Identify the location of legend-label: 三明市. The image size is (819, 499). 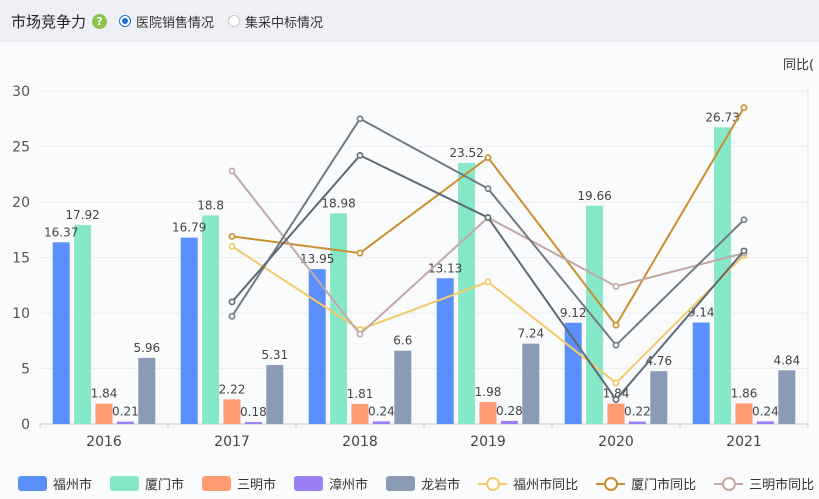
(257, 485).